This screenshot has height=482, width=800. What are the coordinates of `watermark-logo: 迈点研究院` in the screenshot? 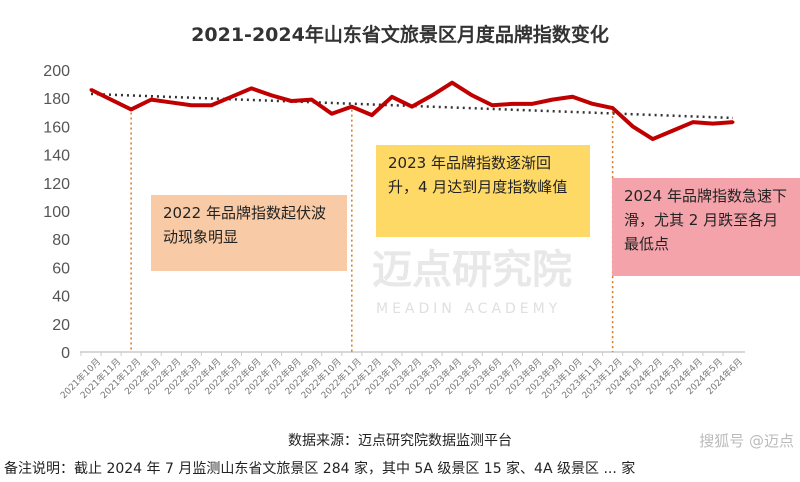 It's located at (472, 270).